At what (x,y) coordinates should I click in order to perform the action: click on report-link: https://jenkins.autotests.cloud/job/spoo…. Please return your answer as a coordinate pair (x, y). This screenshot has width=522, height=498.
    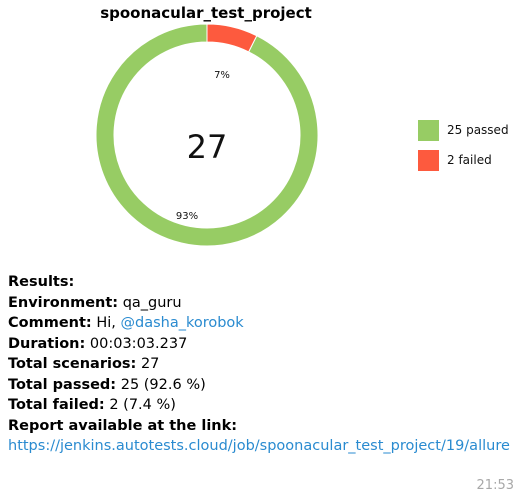
    Looking at the image, I should click on (259, 446).